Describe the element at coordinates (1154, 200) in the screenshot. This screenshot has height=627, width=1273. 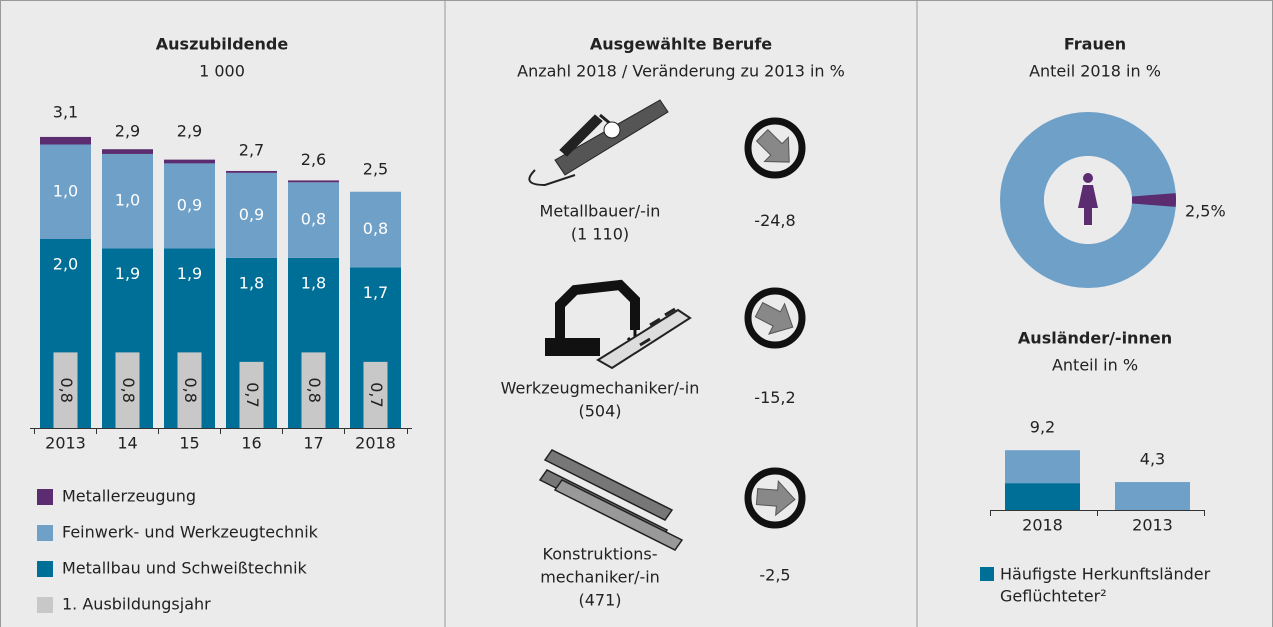
I see `donut-slice` at that location.